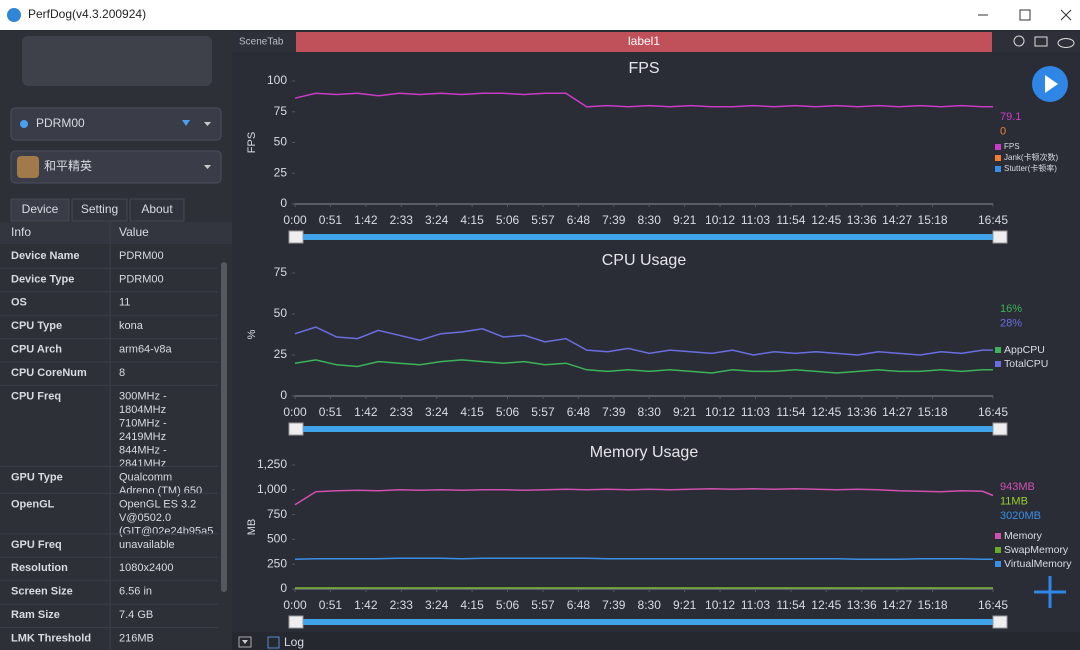 The image size is (1080, 650). Describe the element at coordinates (1024, 350) in the screenshot. I see `legend-label: AppCPU` at that location.